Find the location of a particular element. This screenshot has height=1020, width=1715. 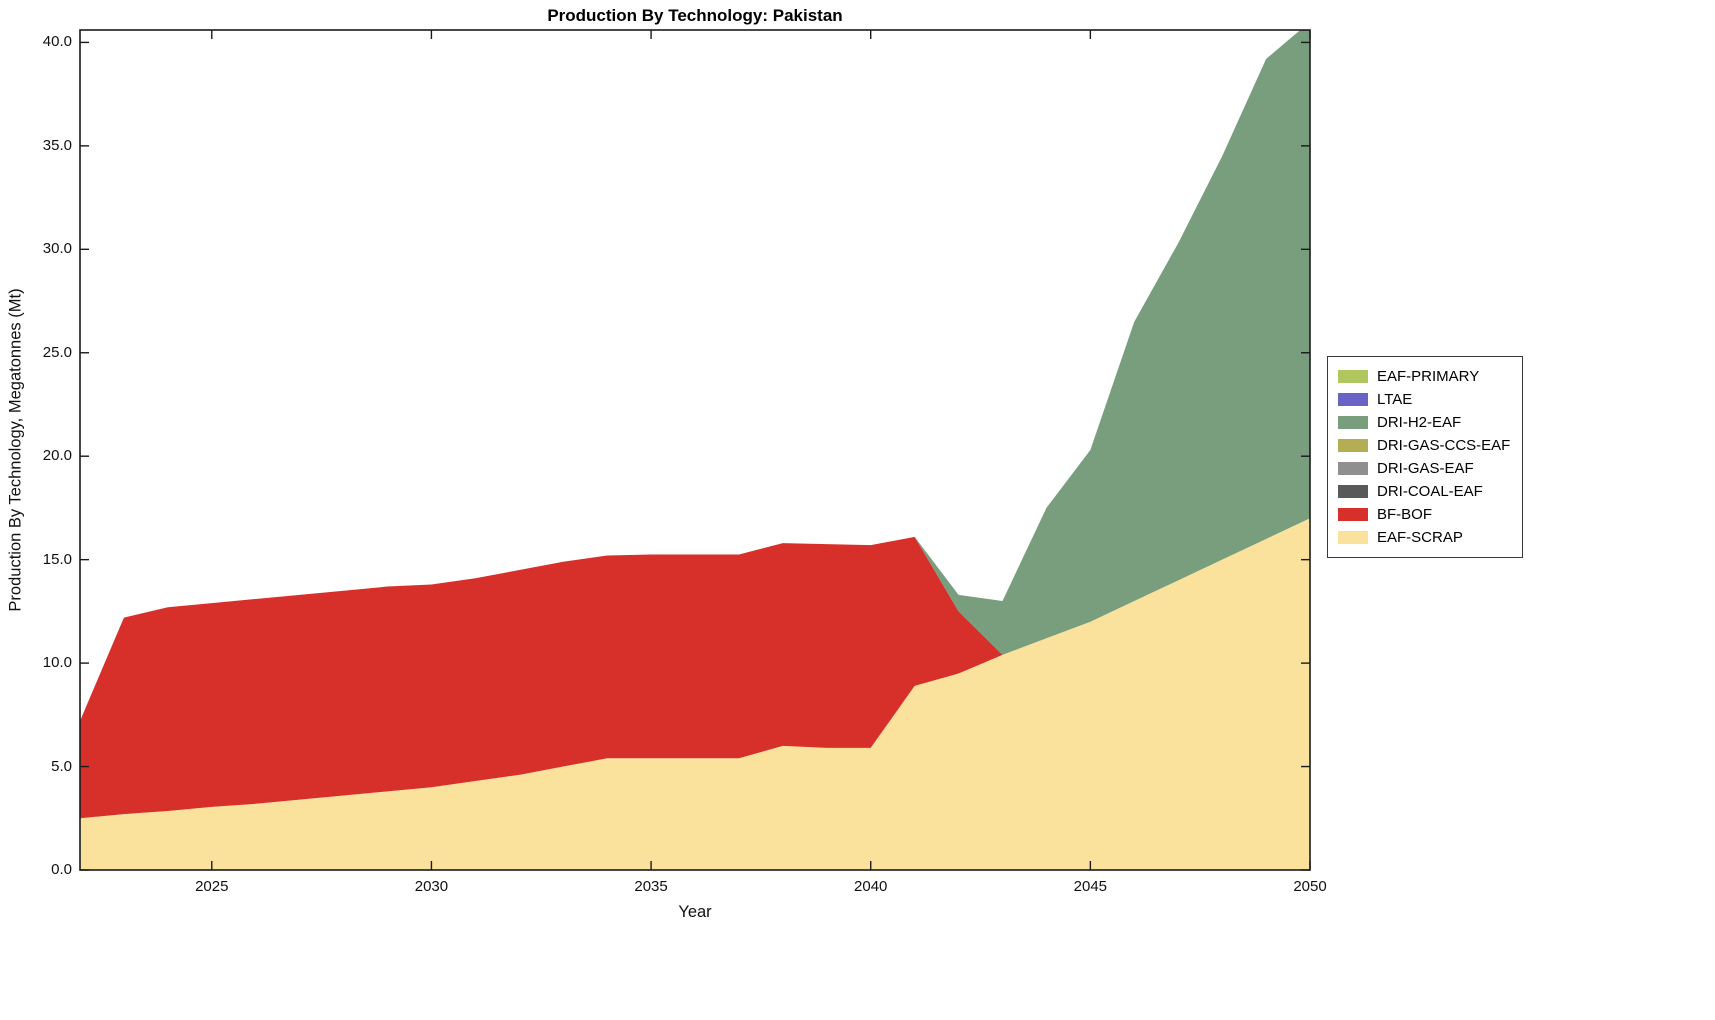

y-tick-label: 40.0 is located at coordinates (57, 42).